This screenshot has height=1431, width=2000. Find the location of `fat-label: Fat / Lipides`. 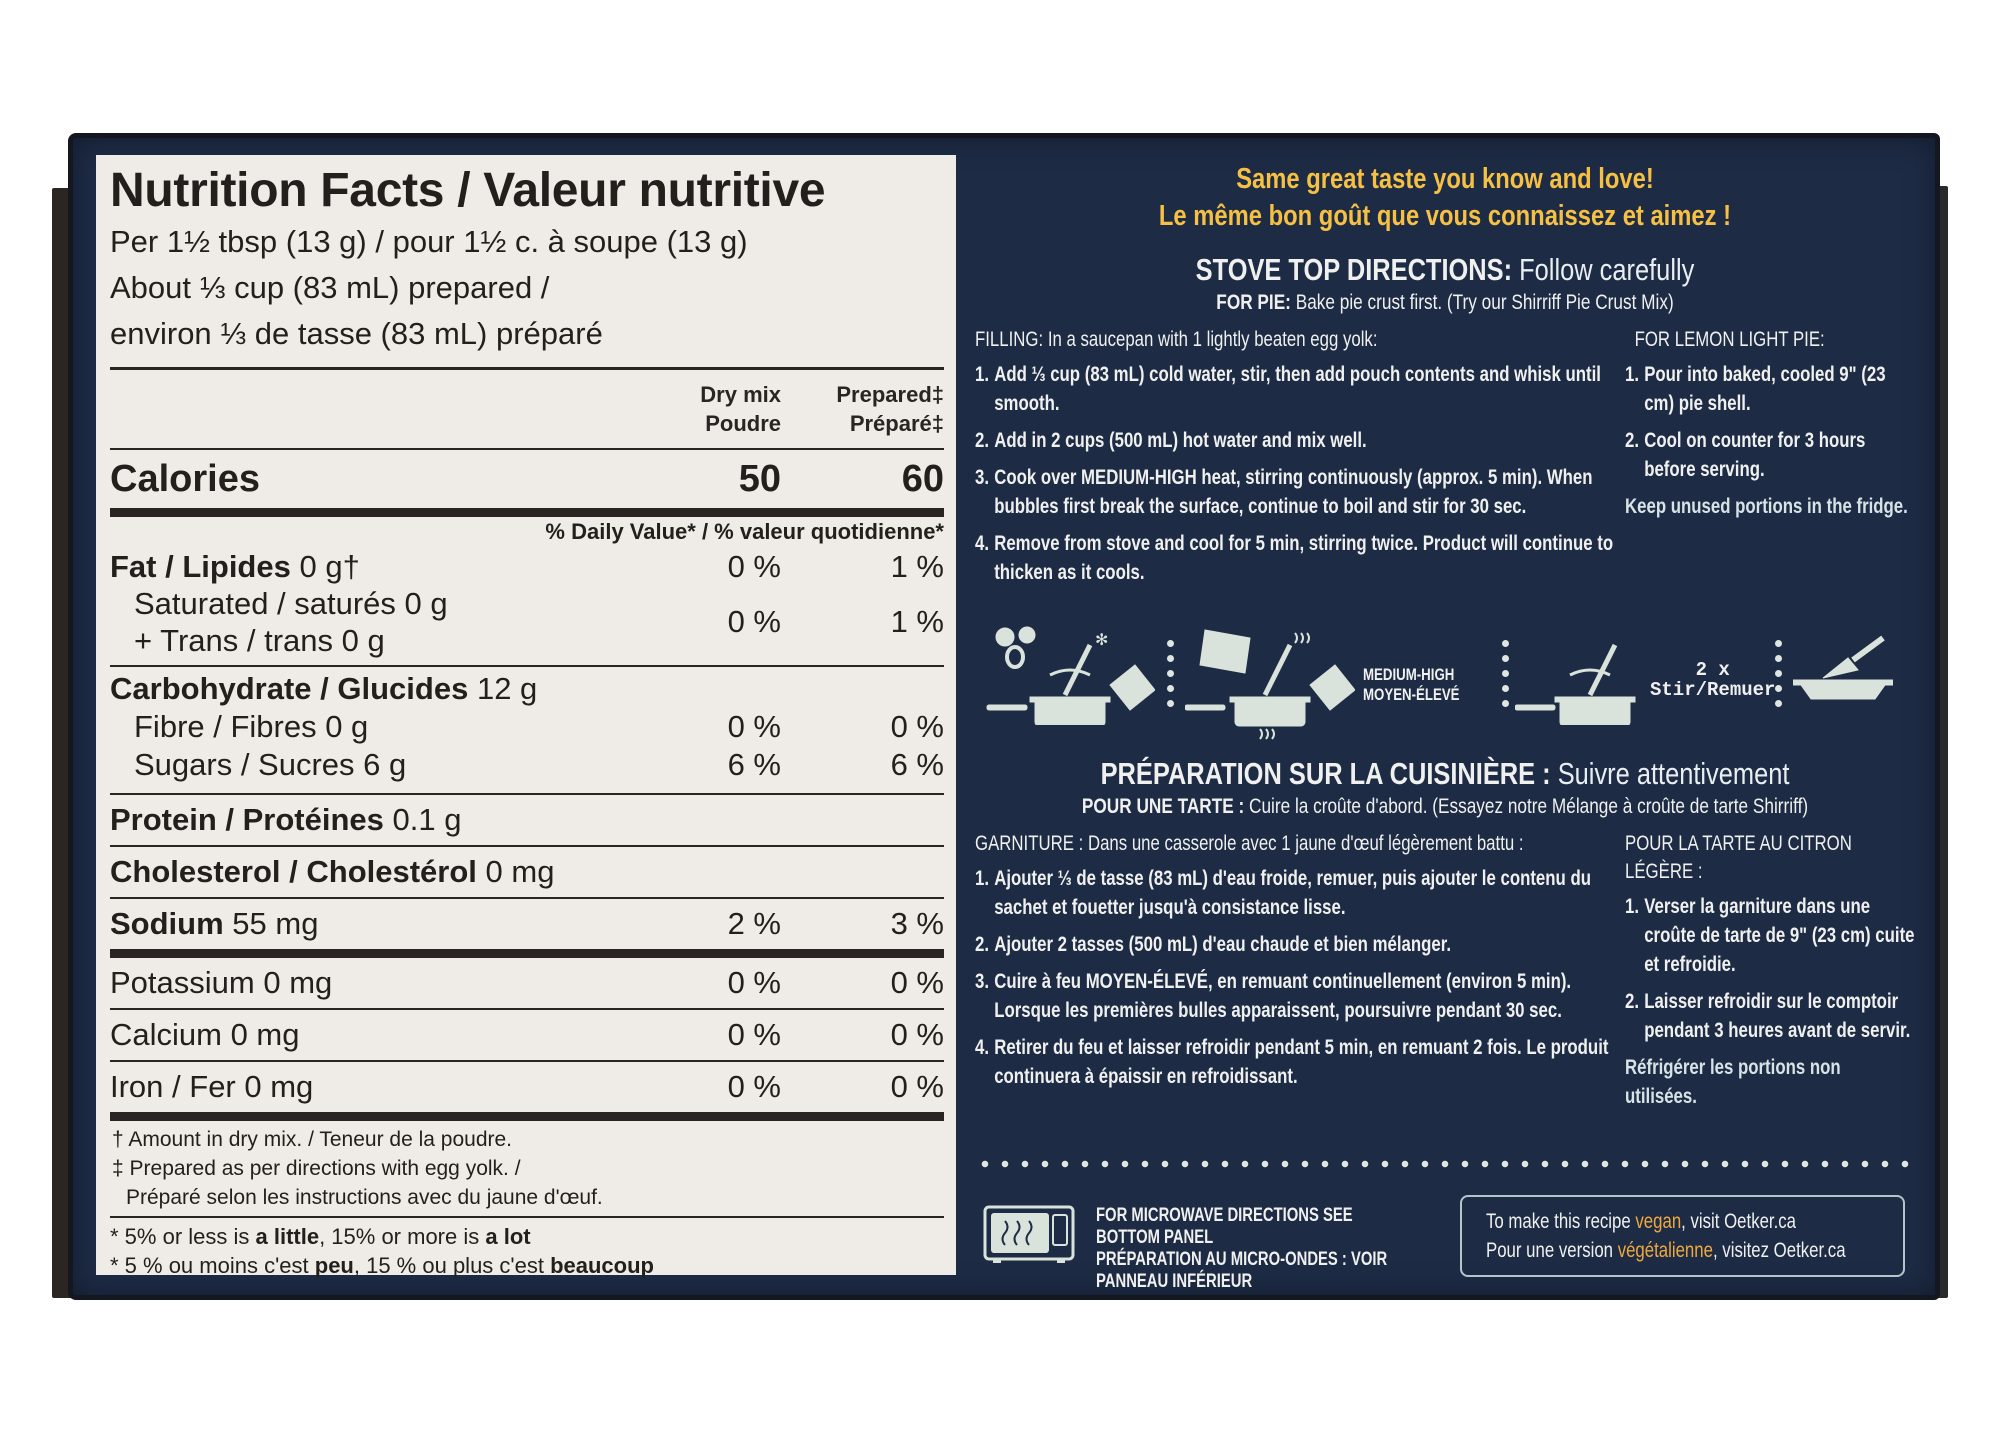

fat-label: Fat / Lipides is located at coordinates (200, 566).